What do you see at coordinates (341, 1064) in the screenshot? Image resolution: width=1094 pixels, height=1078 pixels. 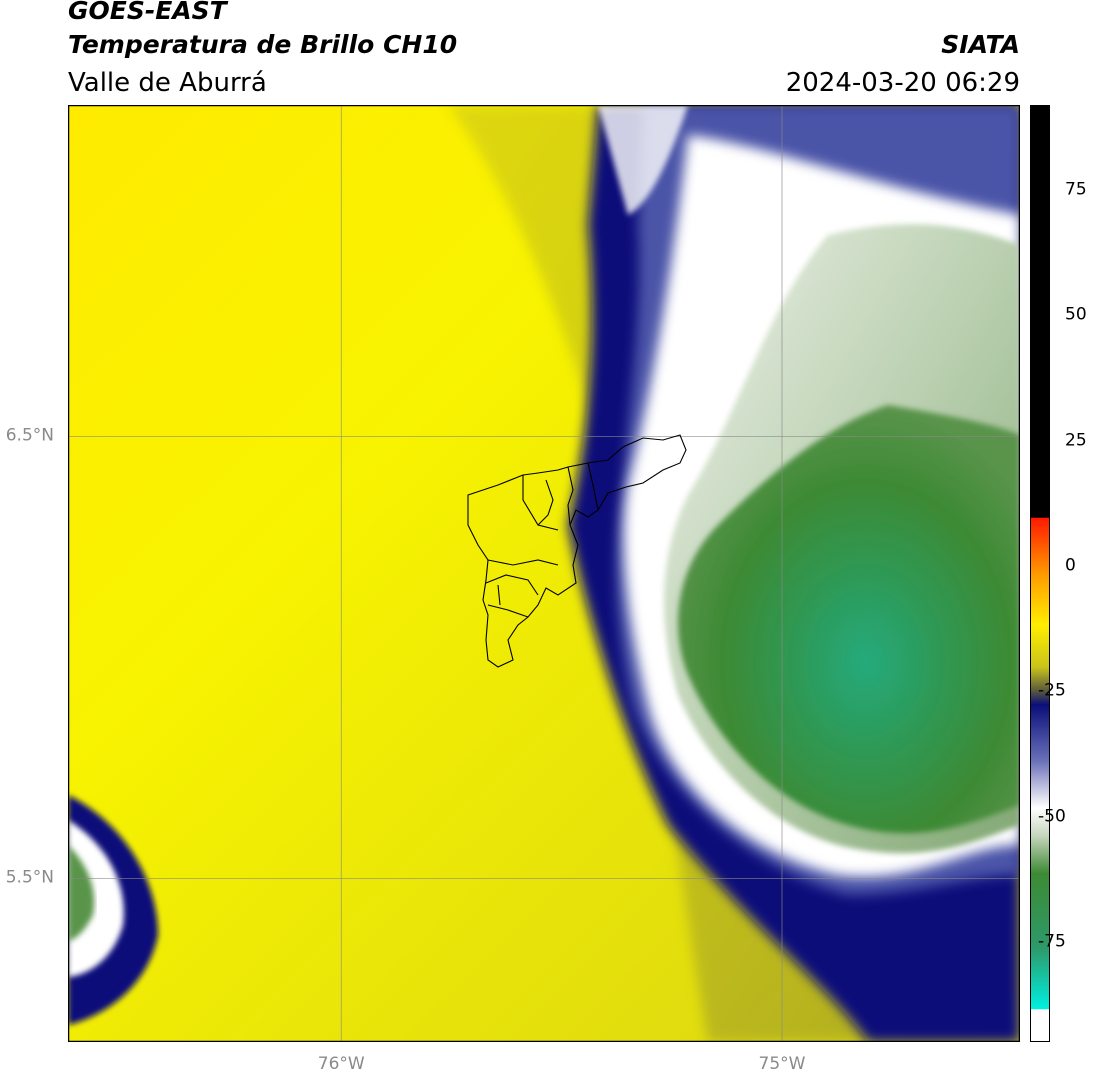 I see `longitude-label: 76°W` at bounding box center [341, 1064].